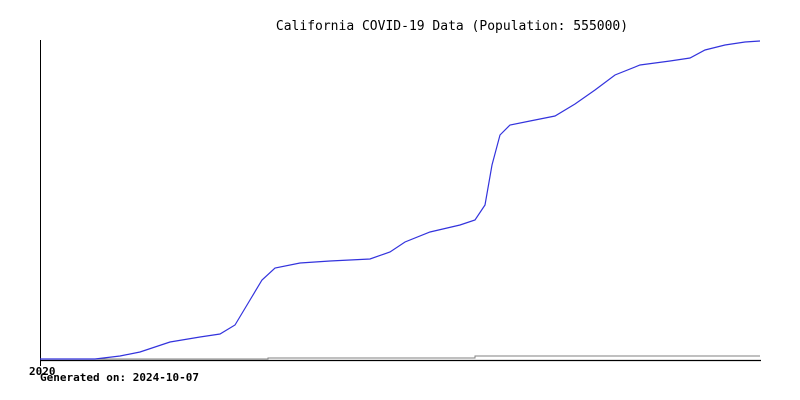 The image size is (800, 400). I want to click on x-tick-label-2020: 2020, so click(42, 371).